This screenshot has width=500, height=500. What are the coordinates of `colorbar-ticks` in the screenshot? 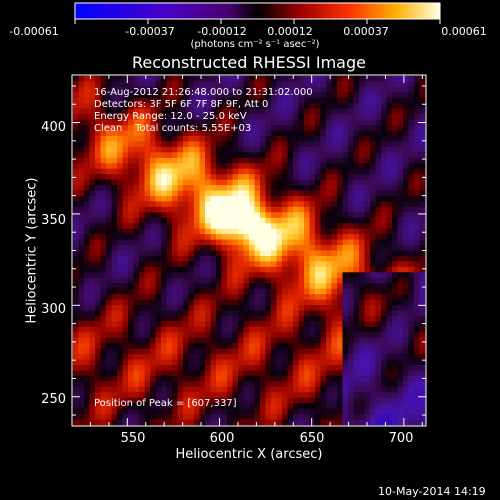 It's located at (257, 21).